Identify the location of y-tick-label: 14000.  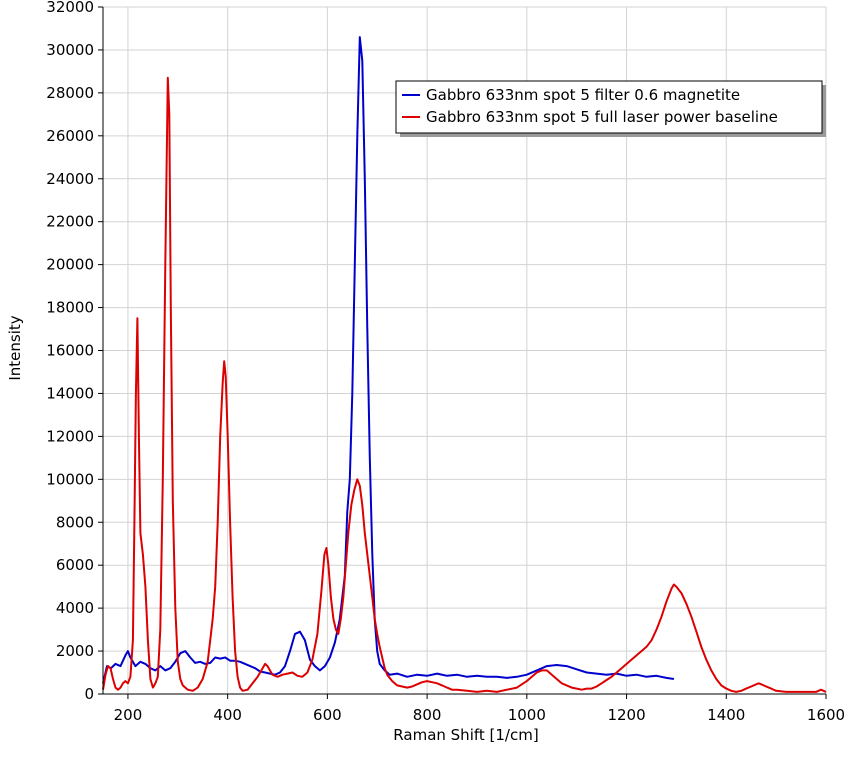
(70, 393).